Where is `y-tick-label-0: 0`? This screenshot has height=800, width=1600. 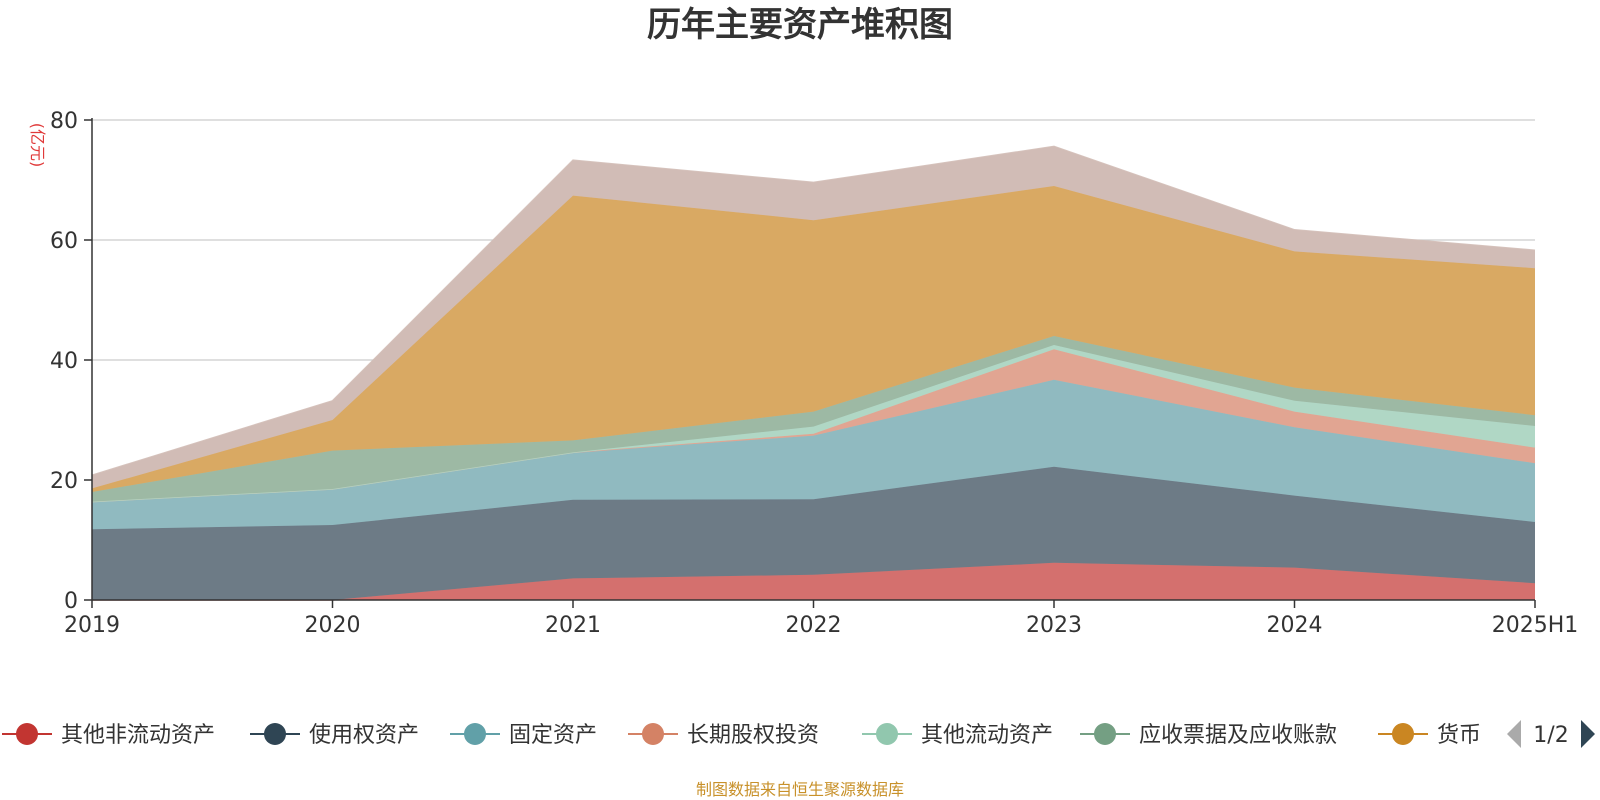 y-tick-label-0: 0 is located at coordinates (71, 601).